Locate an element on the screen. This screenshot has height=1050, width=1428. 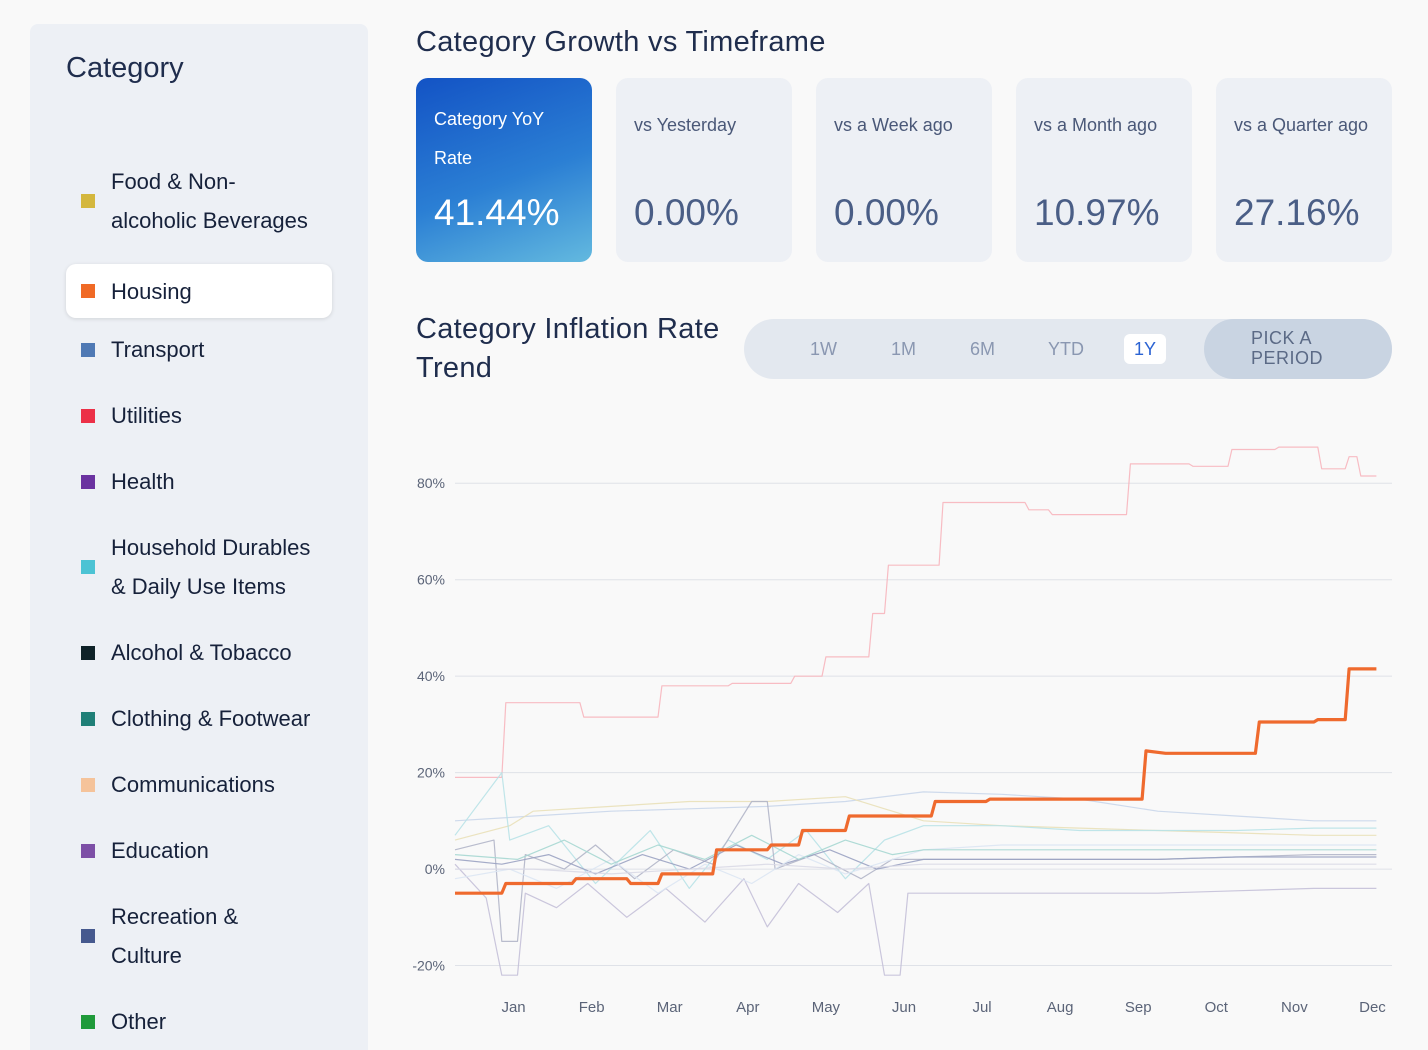
stat-label: vs a Week ago is located at coordinates (893, 125).